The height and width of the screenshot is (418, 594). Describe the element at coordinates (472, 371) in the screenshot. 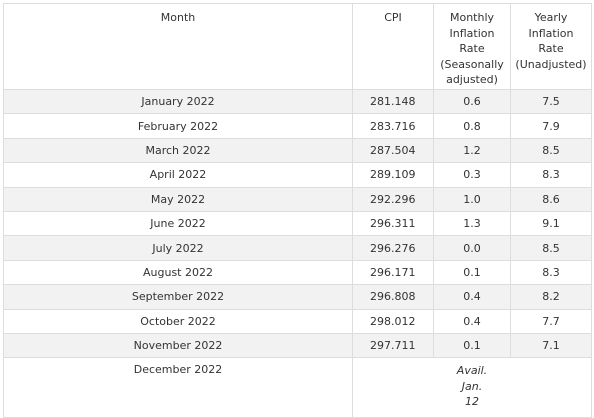

I see `availability-line: Avail.` at that location.